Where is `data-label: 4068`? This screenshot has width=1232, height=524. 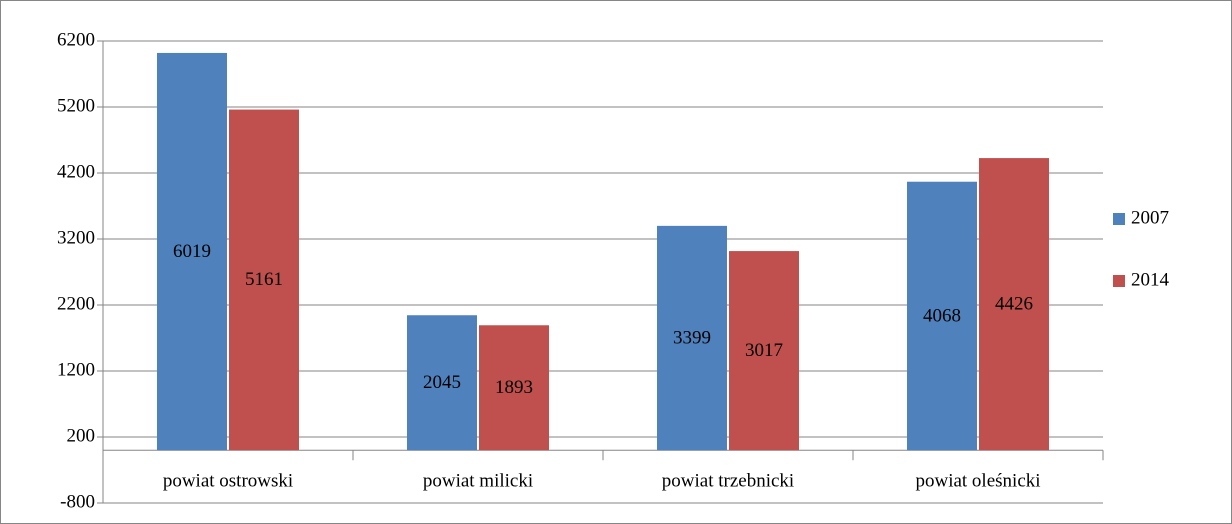
data-label: 4068 is located at coordinates (942, 315).